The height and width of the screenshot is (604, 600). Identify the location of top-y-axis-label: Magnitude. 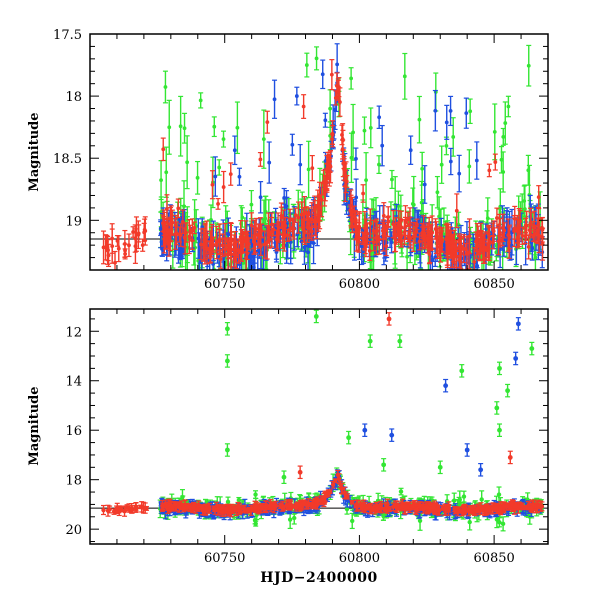
(34, 151).